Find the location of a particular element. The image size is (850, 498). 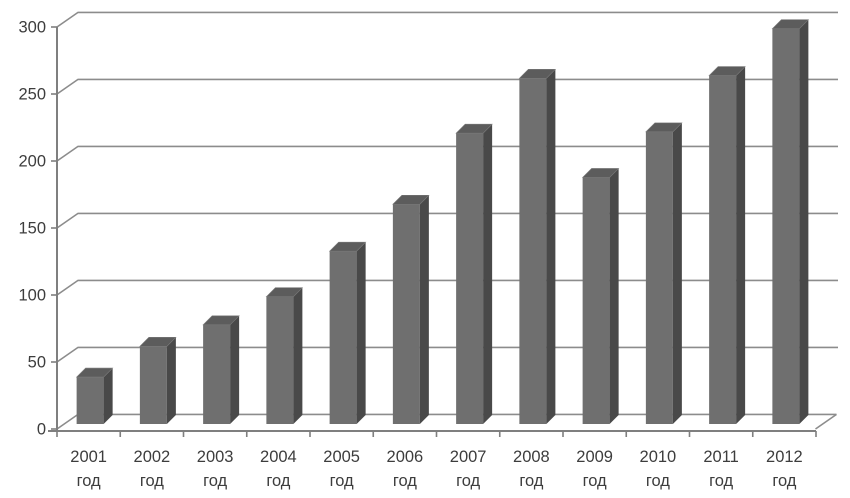

x-tick-label-year-2001: 2001 is located at coordinates (88, 457).